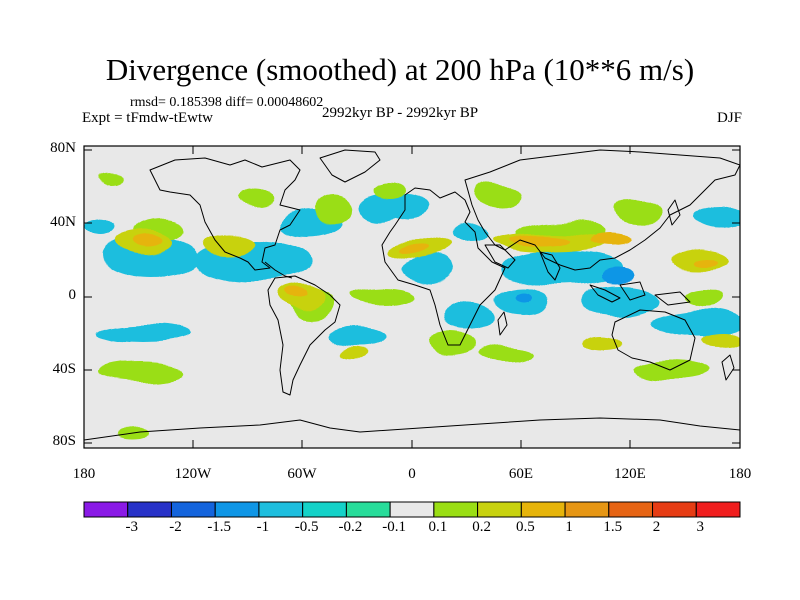 The image size is (800, 600). What do you see at coordinates (613, 527) in the screenshot?
I see `colorbar-tick-label: 1.5` at bounding box center [613, 527].